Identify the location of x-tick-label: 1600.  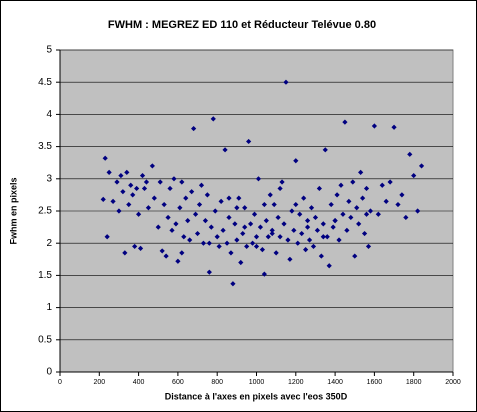
(375, 382).